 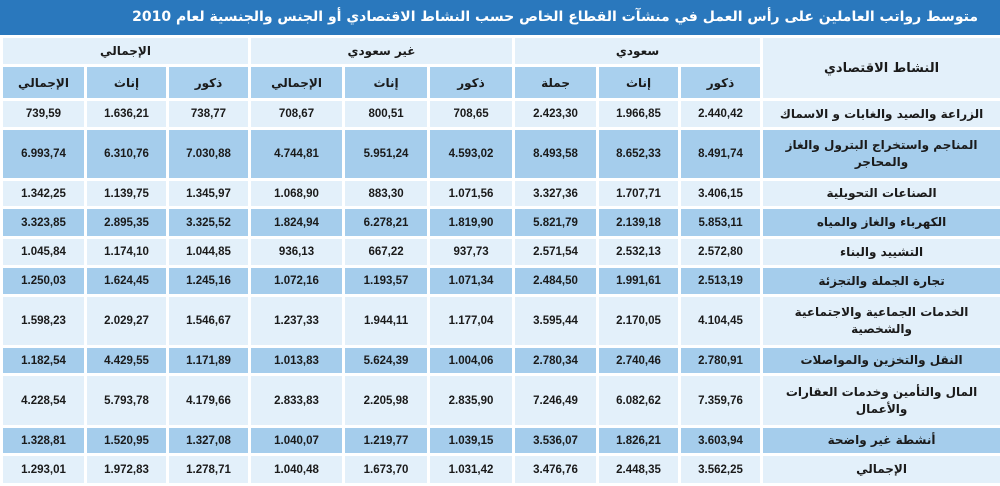 I want to click on activity-cell: المال والتأمين وخدمات العقارات والأعمال, so click(x=881, y=401).